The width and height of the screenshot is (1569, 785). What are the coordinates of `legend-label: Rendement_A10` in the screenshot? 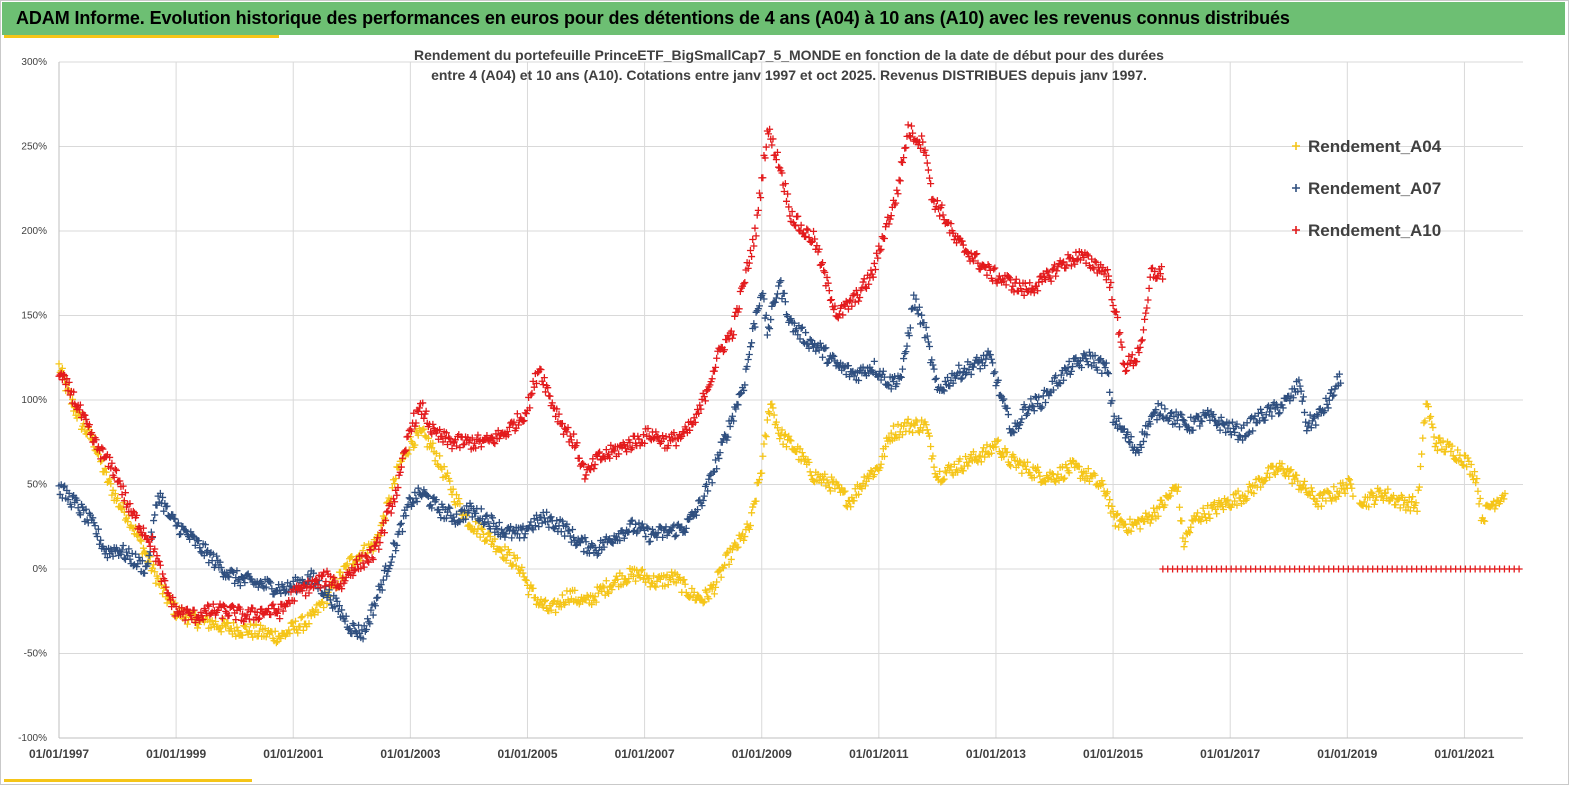 It's located at (1374, 230).